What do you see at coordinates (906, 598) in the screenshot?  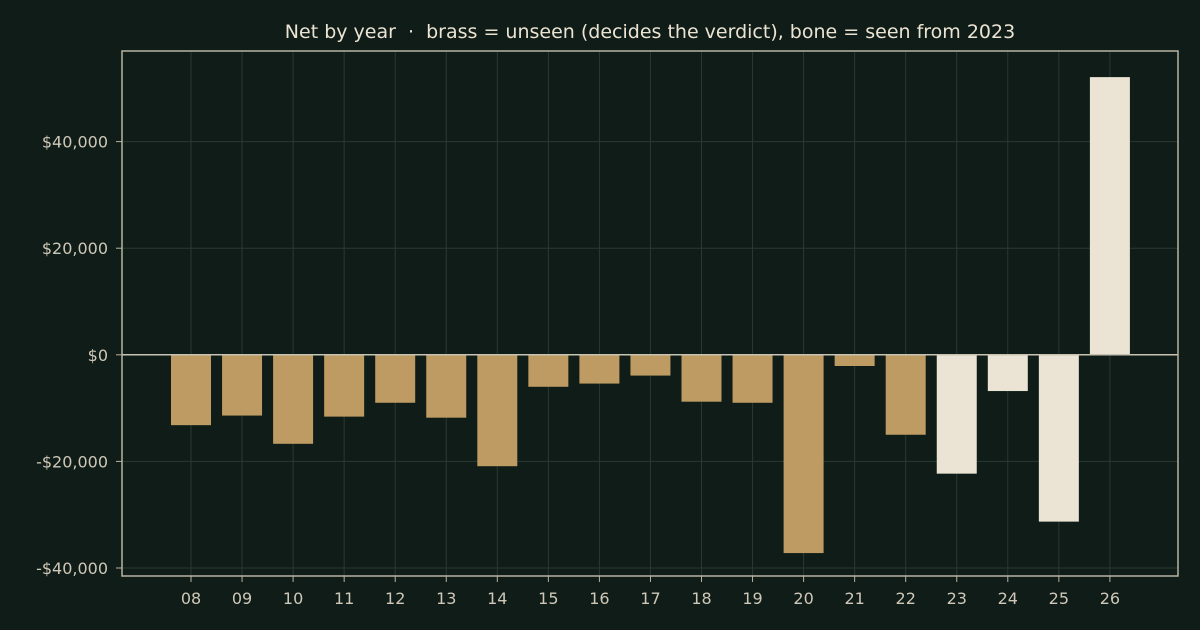 I see `x-tick-label: 22` at bounding box center [906, 598].